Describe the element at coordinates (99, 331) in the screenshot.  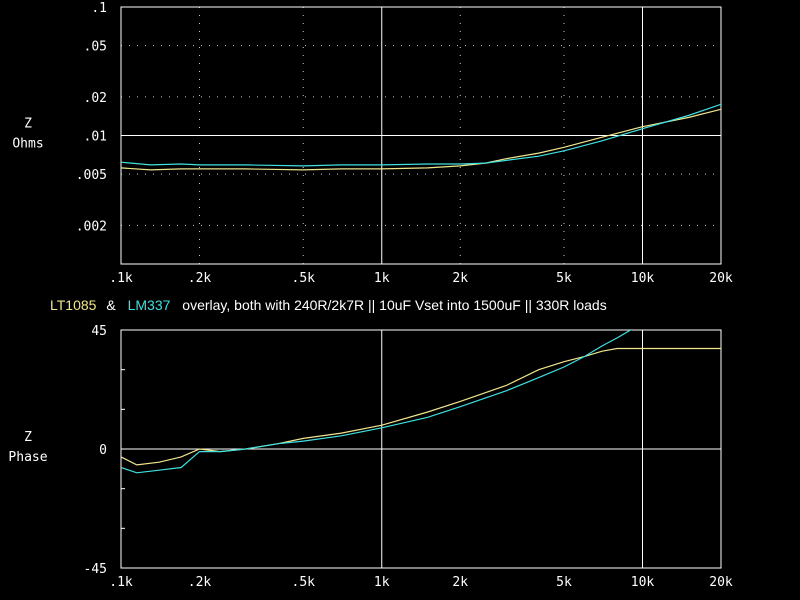
I see `y-tick-label: 45` at that location.